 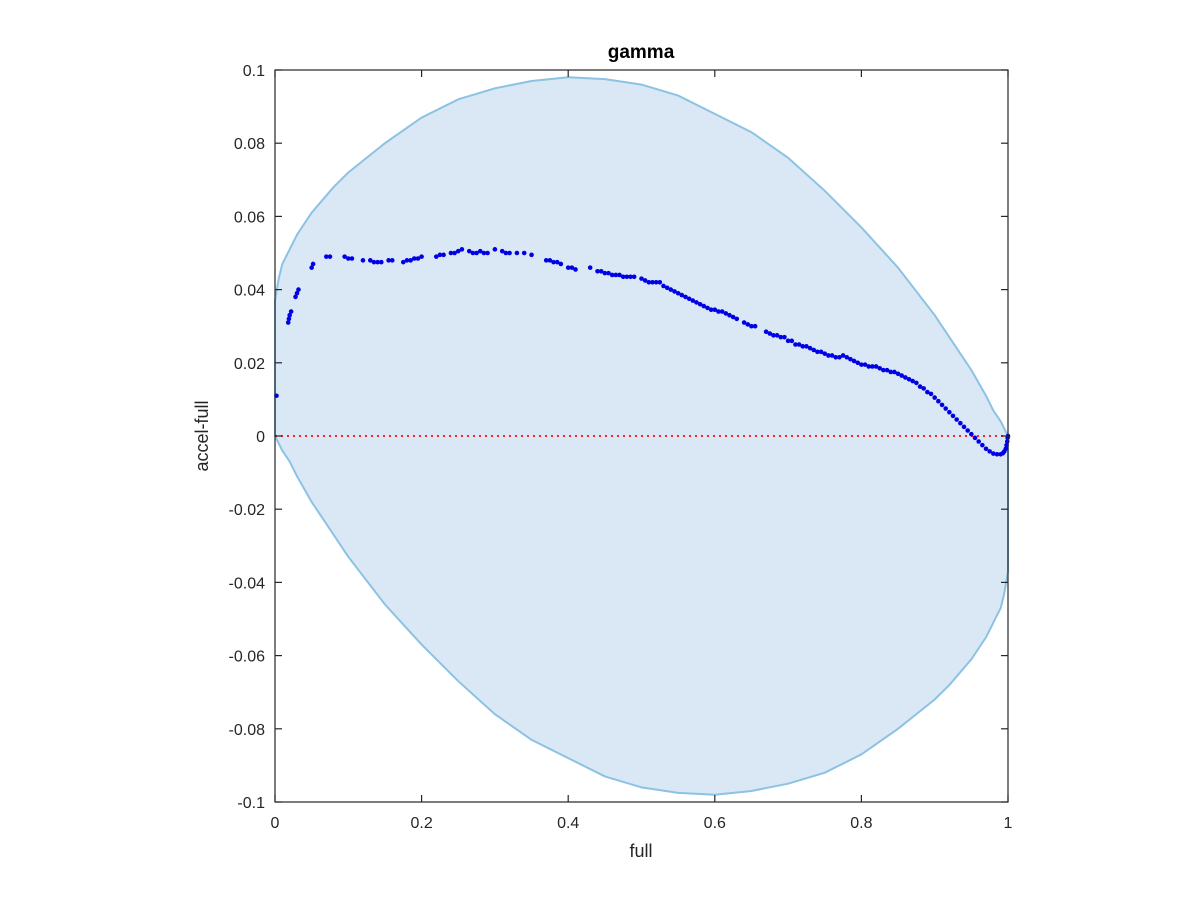 I want to click on y-tick-label: -0.02, so click(x=247, y=510).